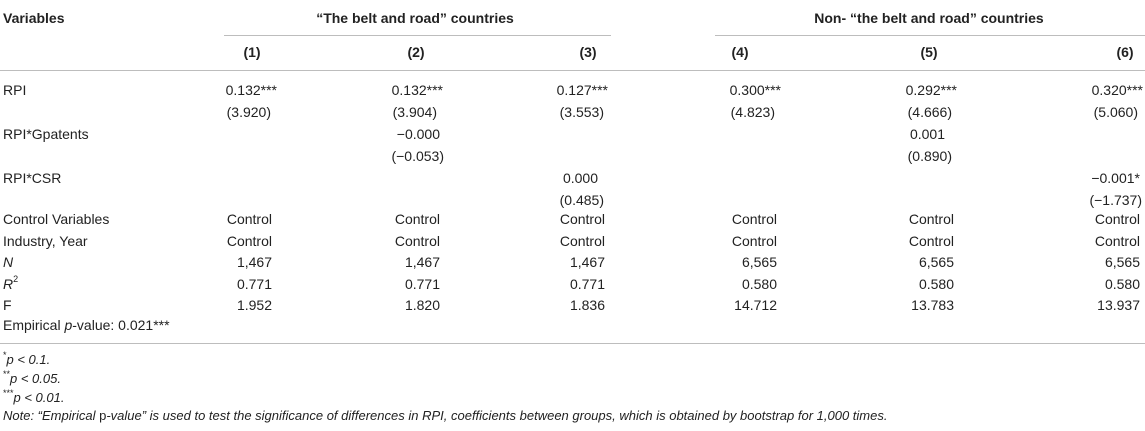  Describe the element at coordinates (931, 219) in the screenshot. I see `control-5: Control` at that location.